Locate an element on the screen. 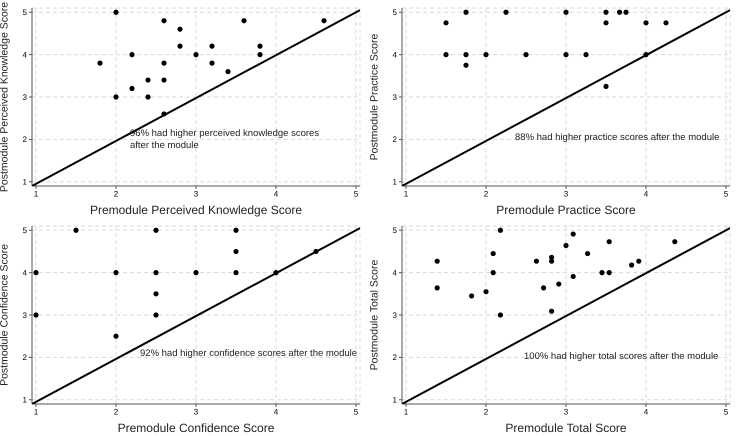 This screenshot has width=741, height=436. y-axis-title: Postmodule Confidence Score is located at coordinates (5, 315).